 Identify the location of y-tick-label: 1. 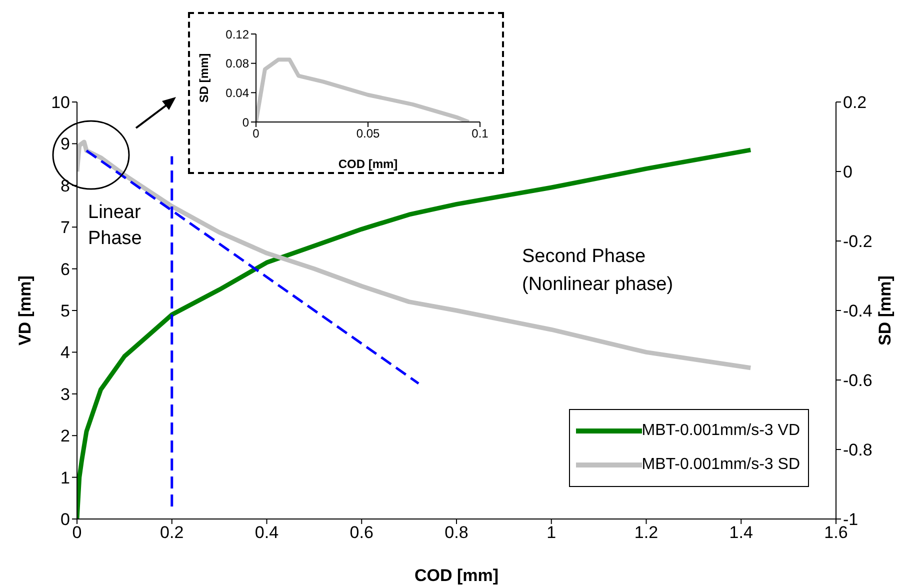
(65, 478).